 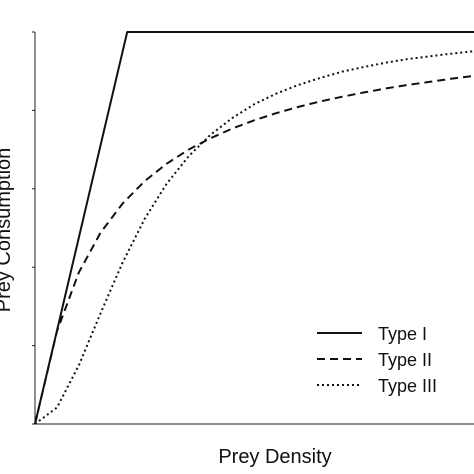 I want to click on y-axis-label: Prey Consumption, so click(x=7, y=230).